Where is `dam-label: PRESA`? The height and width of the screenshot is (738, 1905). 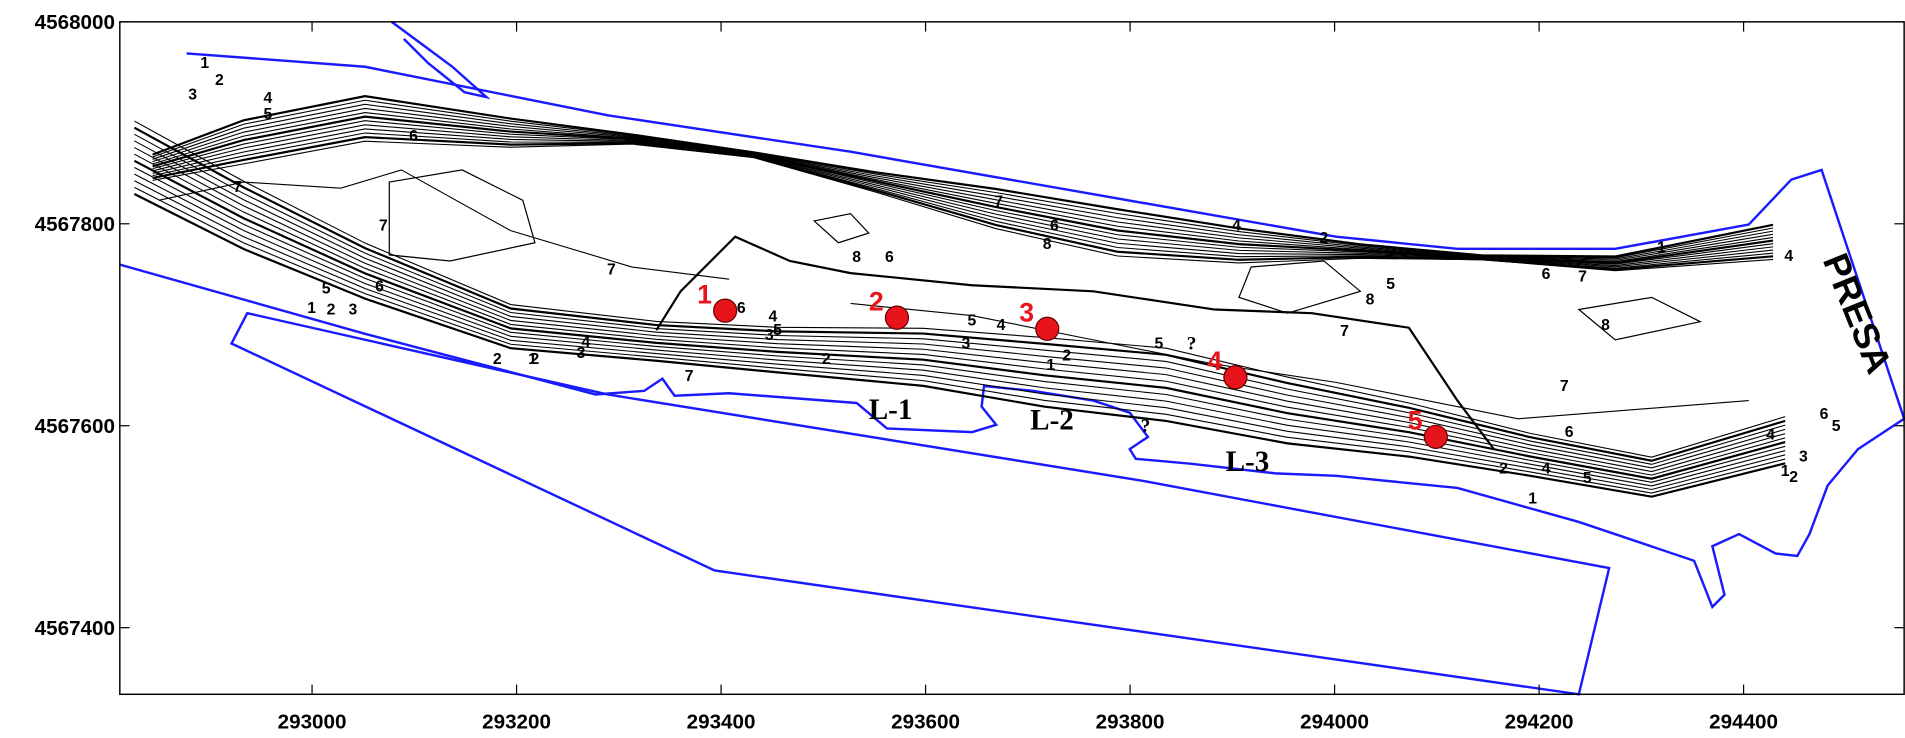
dam-label: PRESA is located at coordinates (1857, 314).